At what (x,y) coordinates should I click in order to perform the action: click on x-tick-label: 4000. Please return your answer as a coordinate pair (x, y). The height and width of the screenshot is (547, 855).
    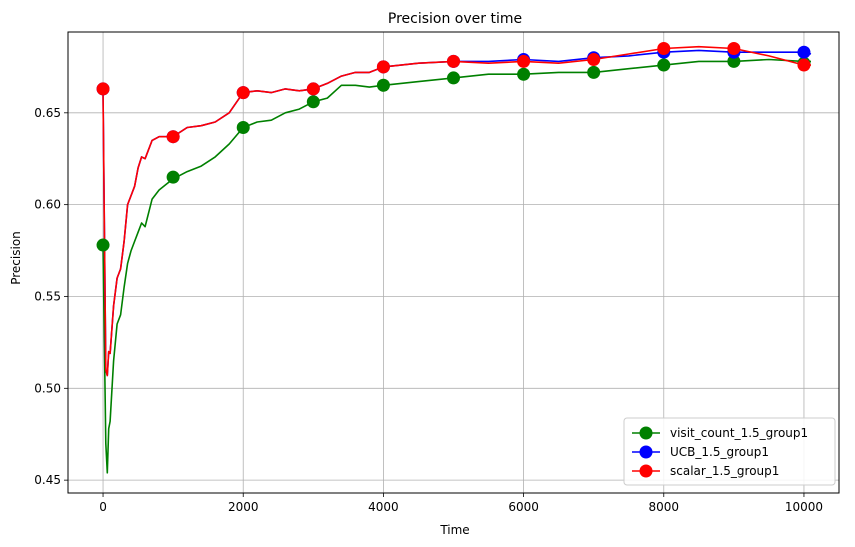
    Looking at the image, I should click on (383, 507).